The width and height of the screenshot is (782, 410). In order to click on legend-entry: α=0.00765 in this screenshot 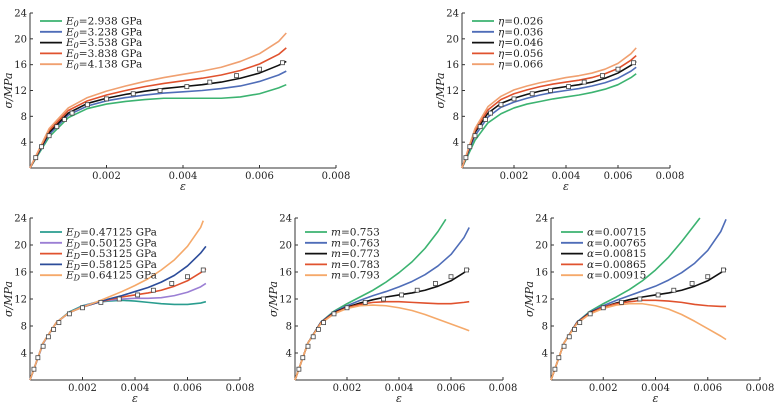, I will do `click(616, 243)`.